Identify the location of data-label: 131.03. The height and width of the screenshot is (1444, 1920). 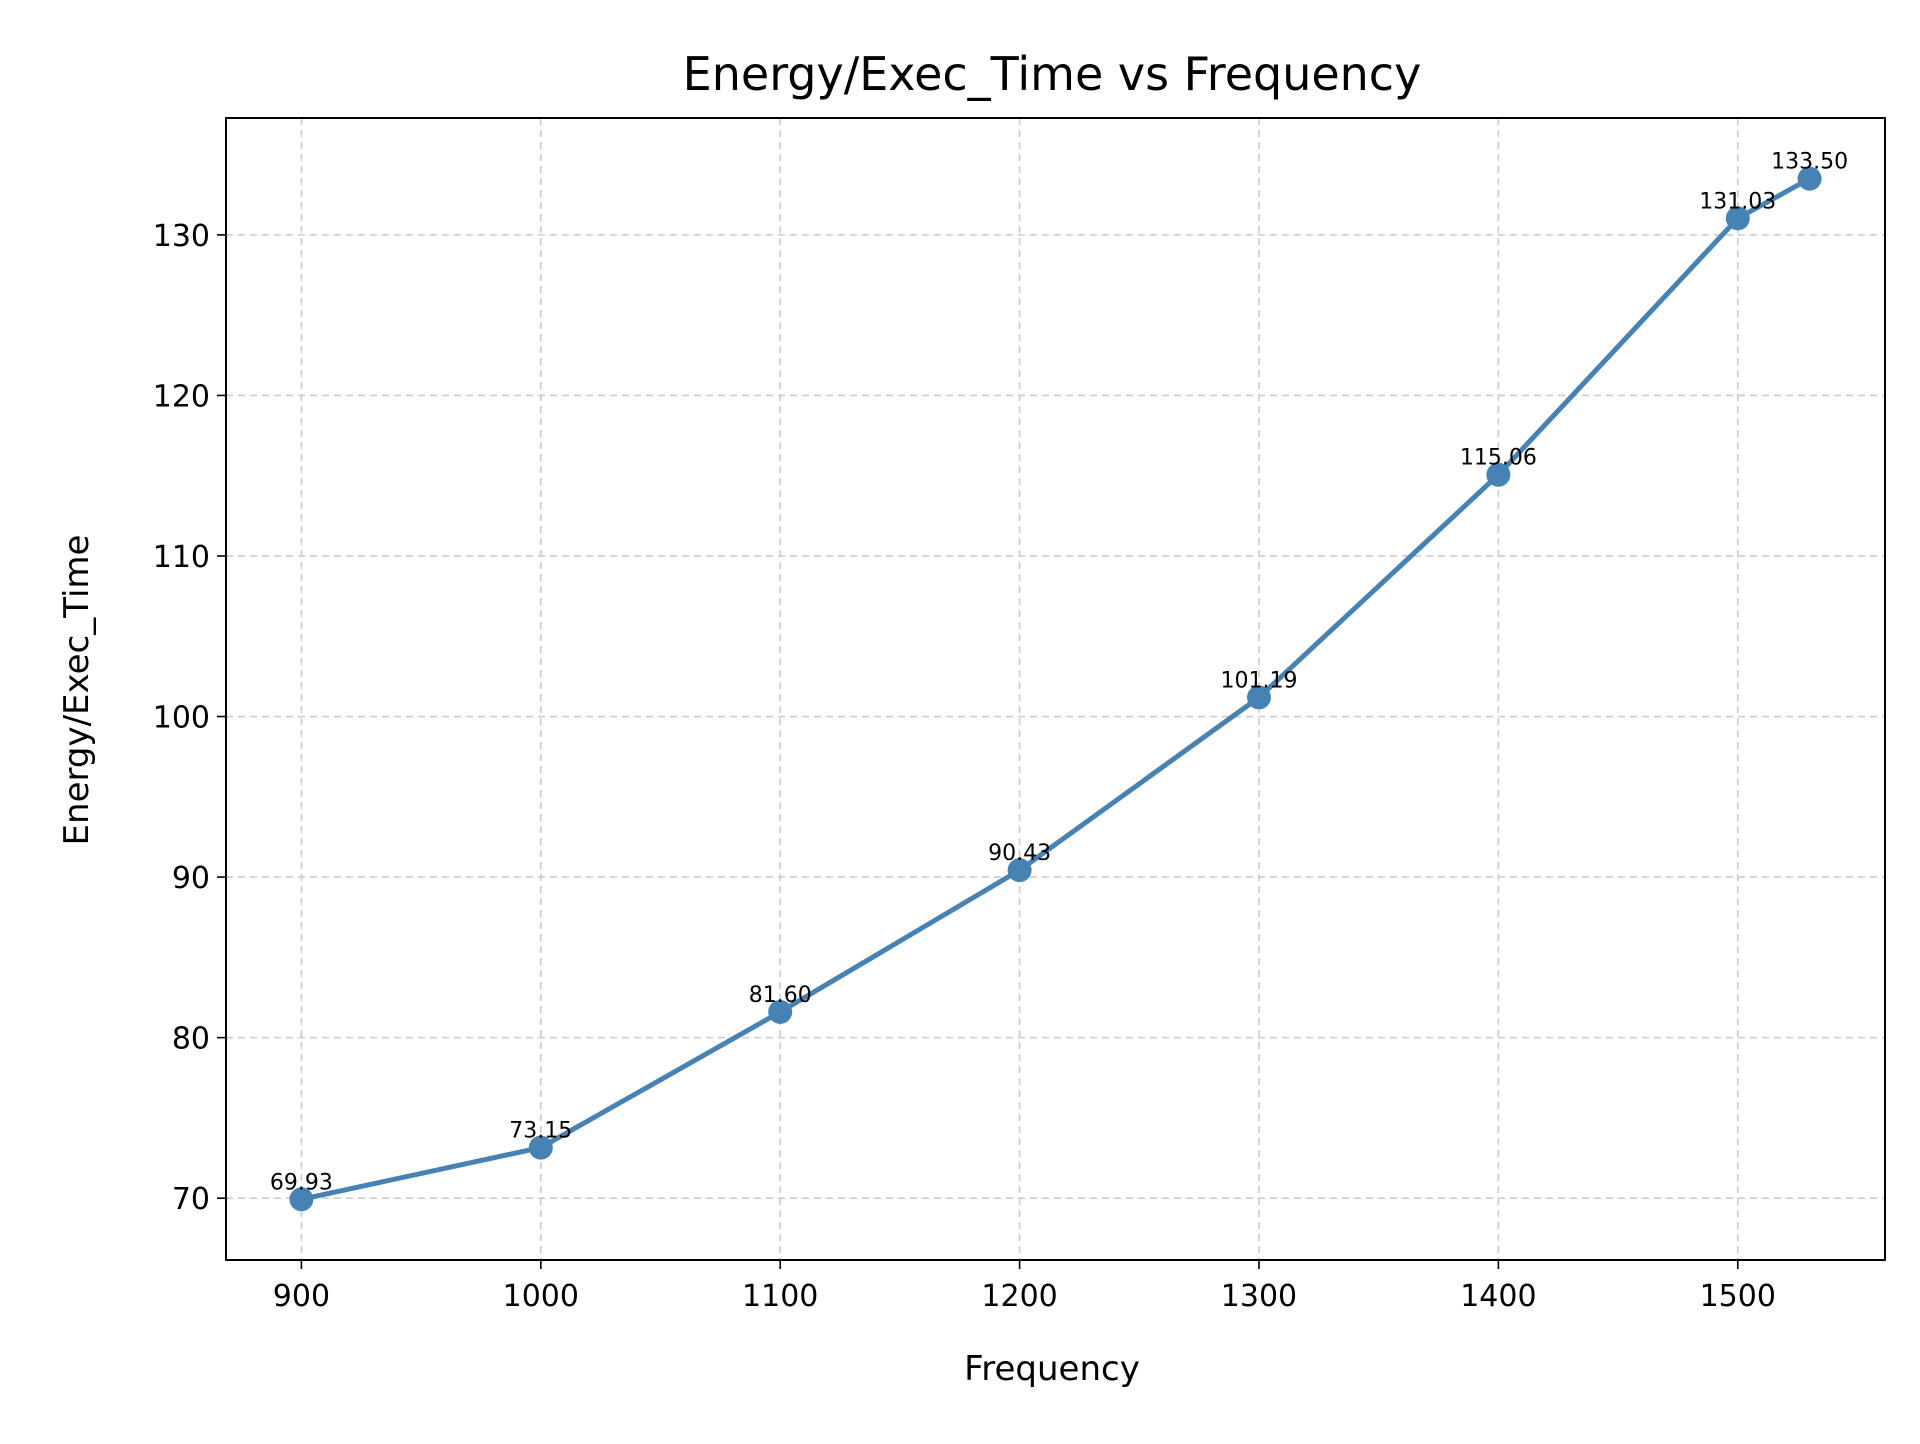
(1737, 201).